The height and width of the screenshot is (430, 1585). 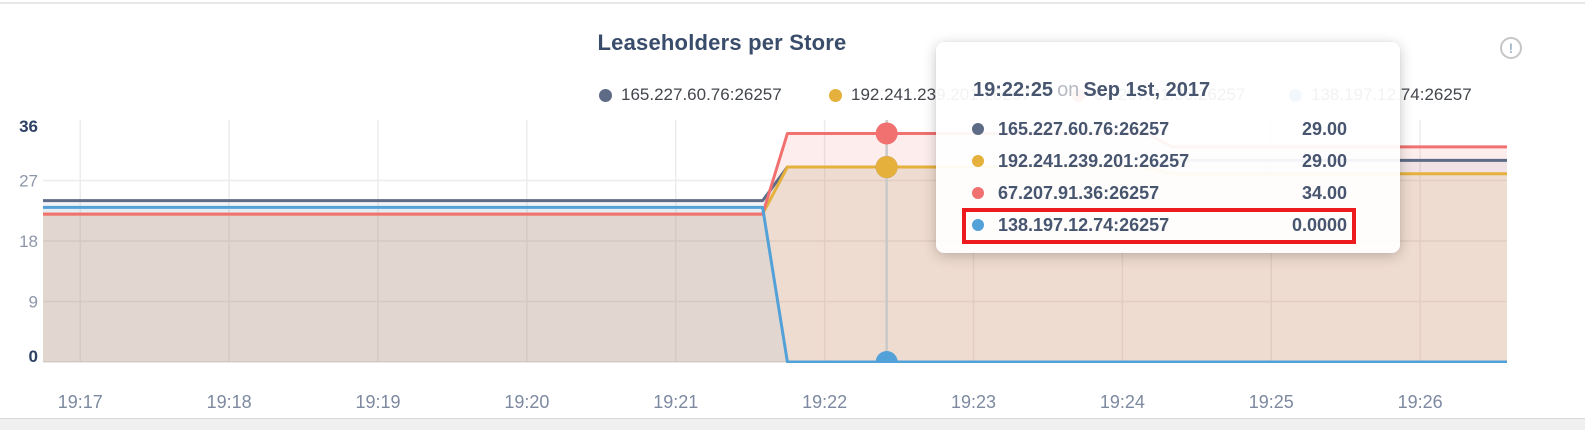 What do you see at coordinates (28, 126) in the screenshot?
I see `y-tick-label: 36` at bounding box center [28, 126].